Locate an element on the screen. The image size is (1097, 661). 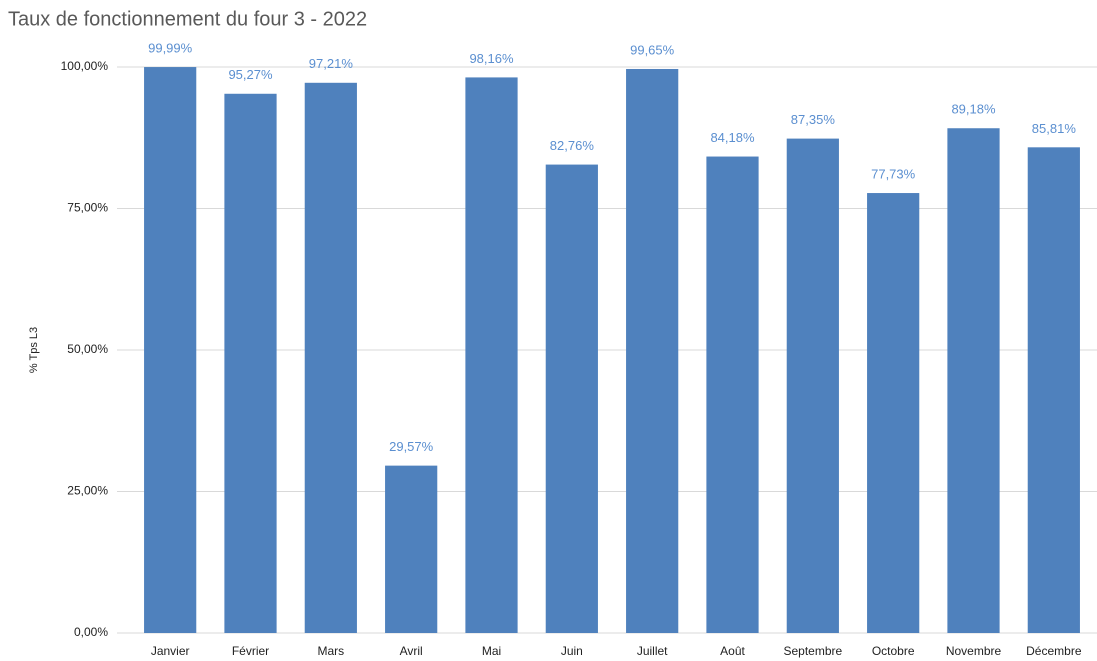
value-label: 85,81% is located at coordinates (1054, 128).